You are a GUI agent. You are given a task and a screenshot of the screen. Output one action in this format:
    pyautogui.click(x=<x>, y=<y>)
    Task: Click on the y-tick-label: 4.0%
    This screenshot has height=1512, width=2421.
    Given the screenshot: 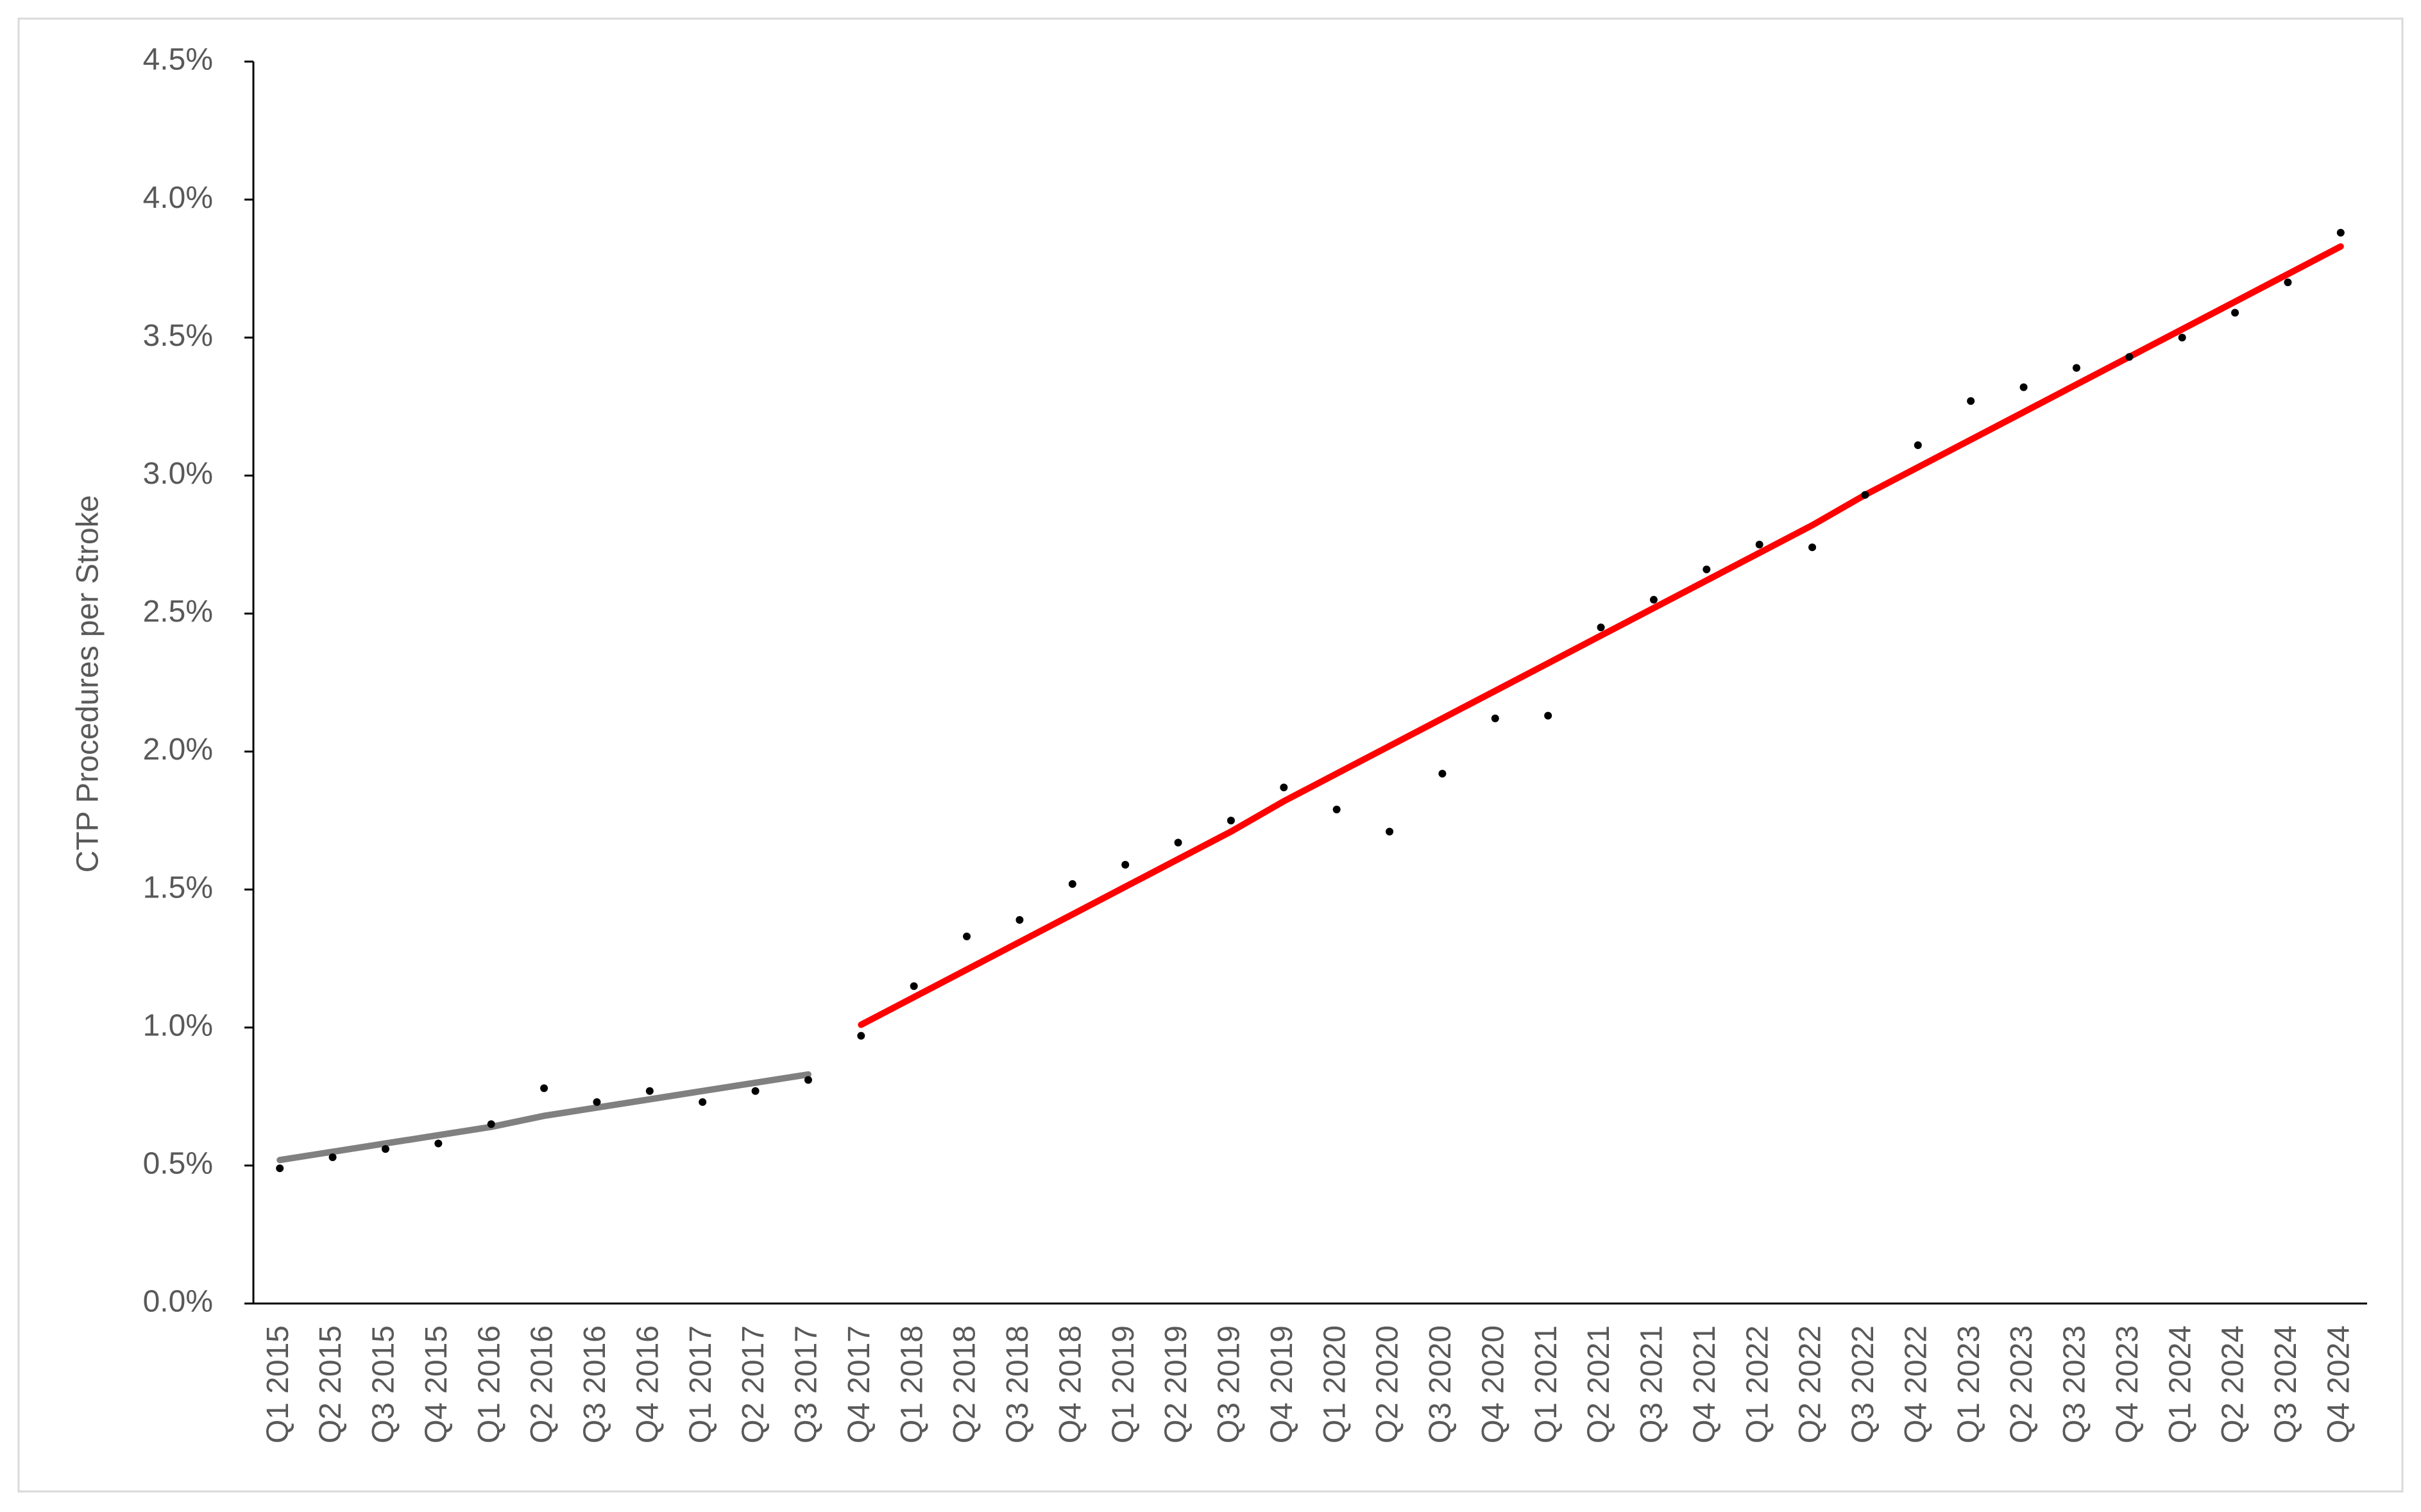 What is the action you would take?
    pyautogui.click(x=178, y=198)
    